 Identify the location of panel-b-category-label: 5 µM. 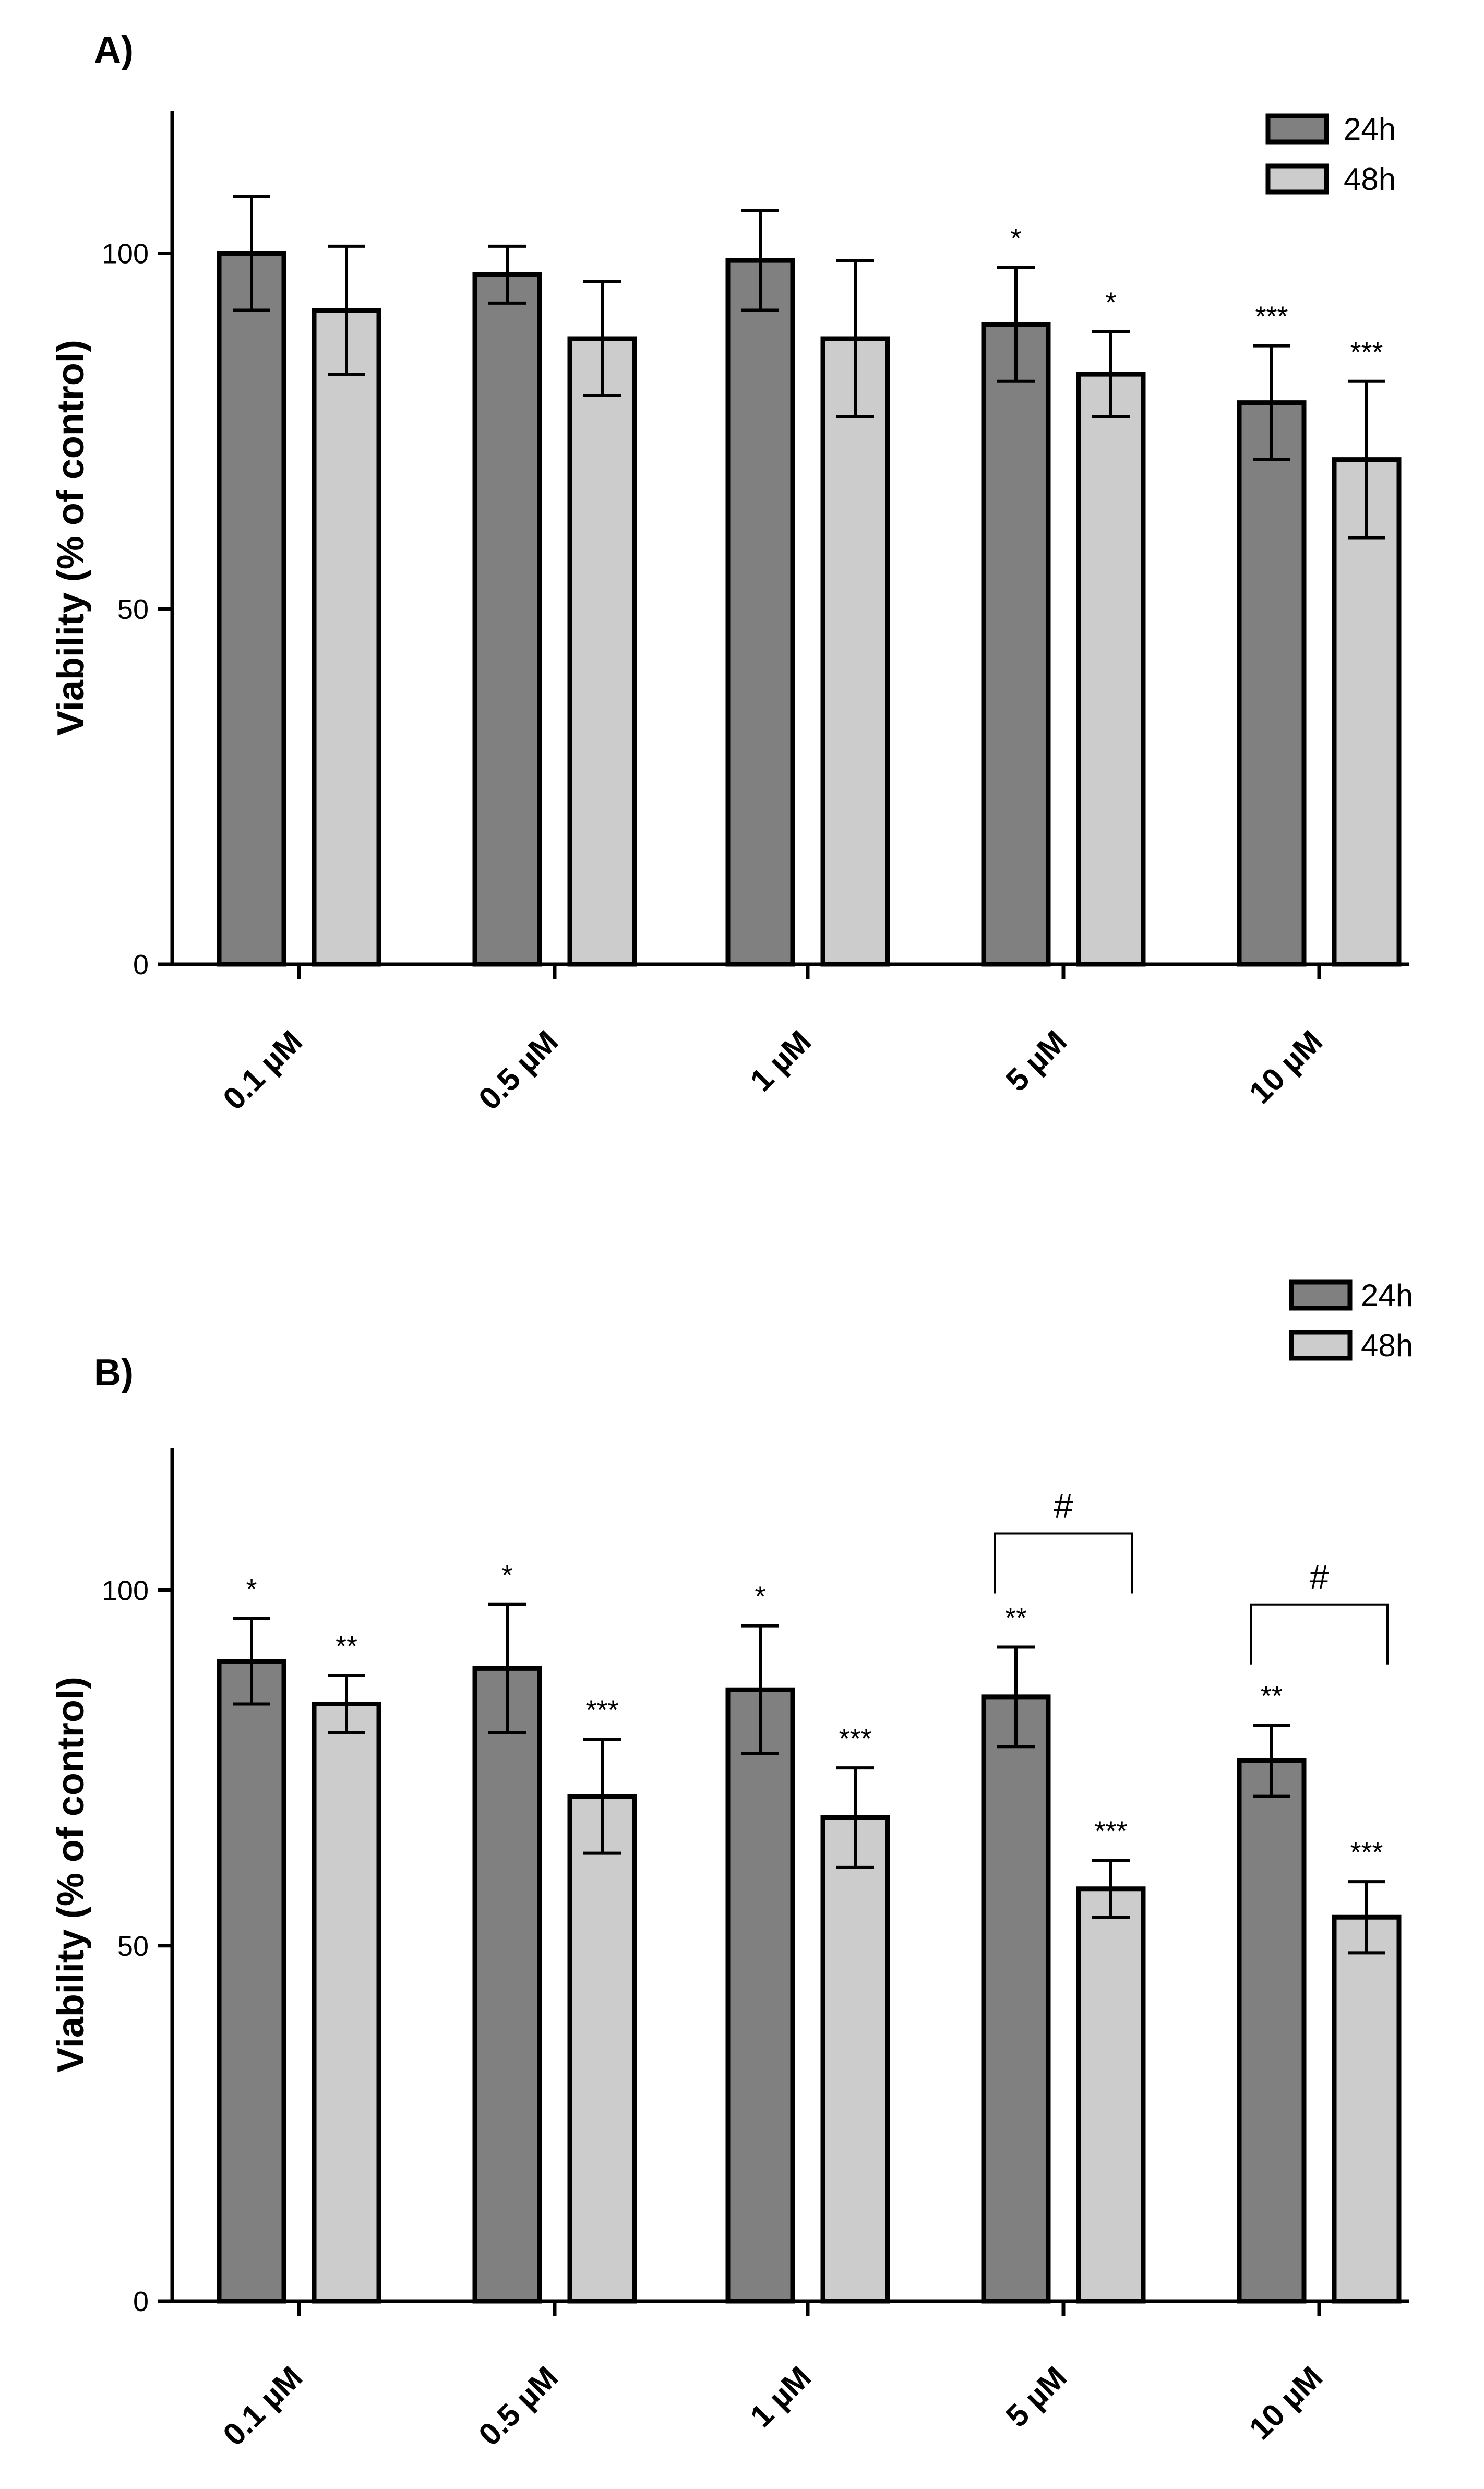
(1036, 2397).